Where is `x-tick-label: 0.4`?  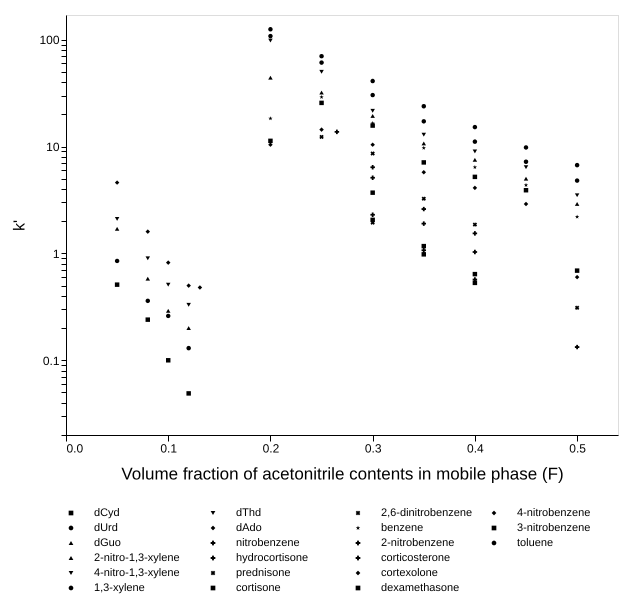 x-tick-label: 0.4 is located at coordinates (475, 449).